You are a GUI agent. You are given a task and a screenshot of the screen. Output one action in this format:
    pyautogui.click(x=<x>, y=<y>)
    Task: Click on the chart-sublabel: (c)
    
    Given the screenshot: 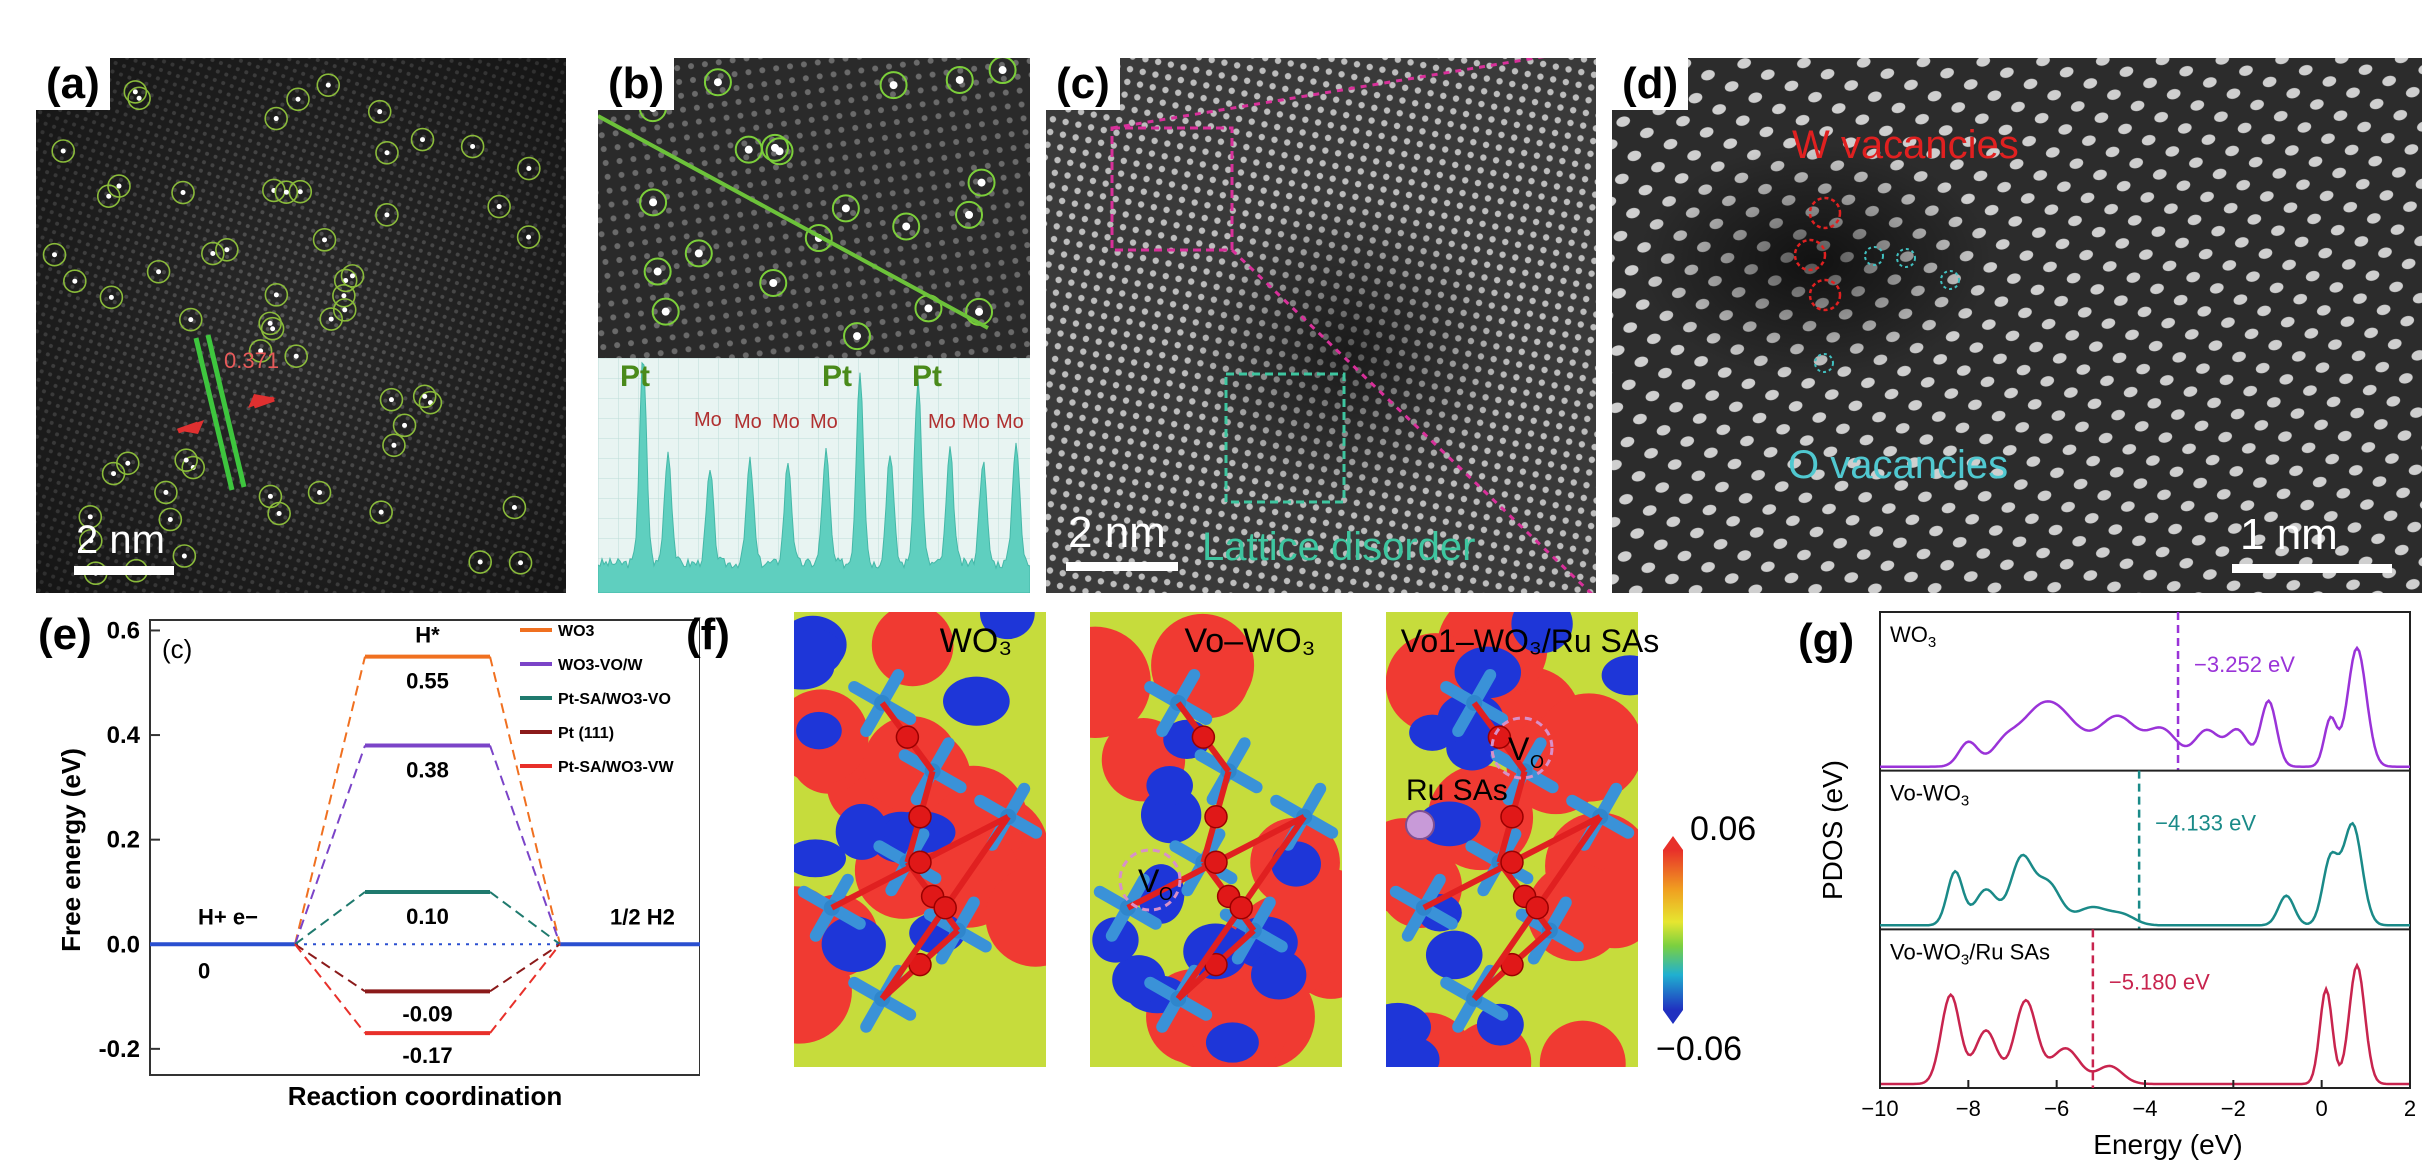 What is the action you would take?
    pyautogui.click(x=177, y=649)
    